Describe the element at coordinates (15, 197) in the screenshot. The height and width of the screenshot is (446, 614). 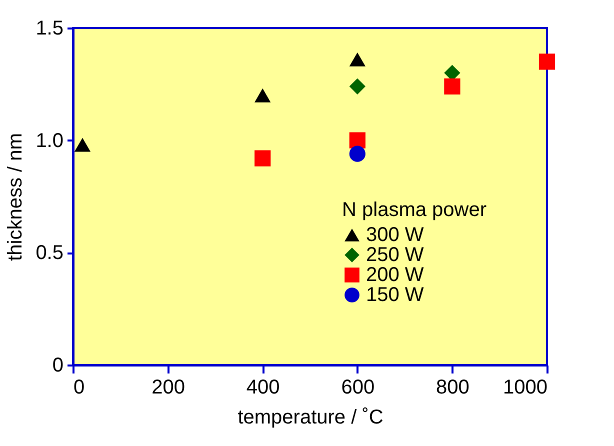
I see `y-axis-title: thickness / nm` at that location.